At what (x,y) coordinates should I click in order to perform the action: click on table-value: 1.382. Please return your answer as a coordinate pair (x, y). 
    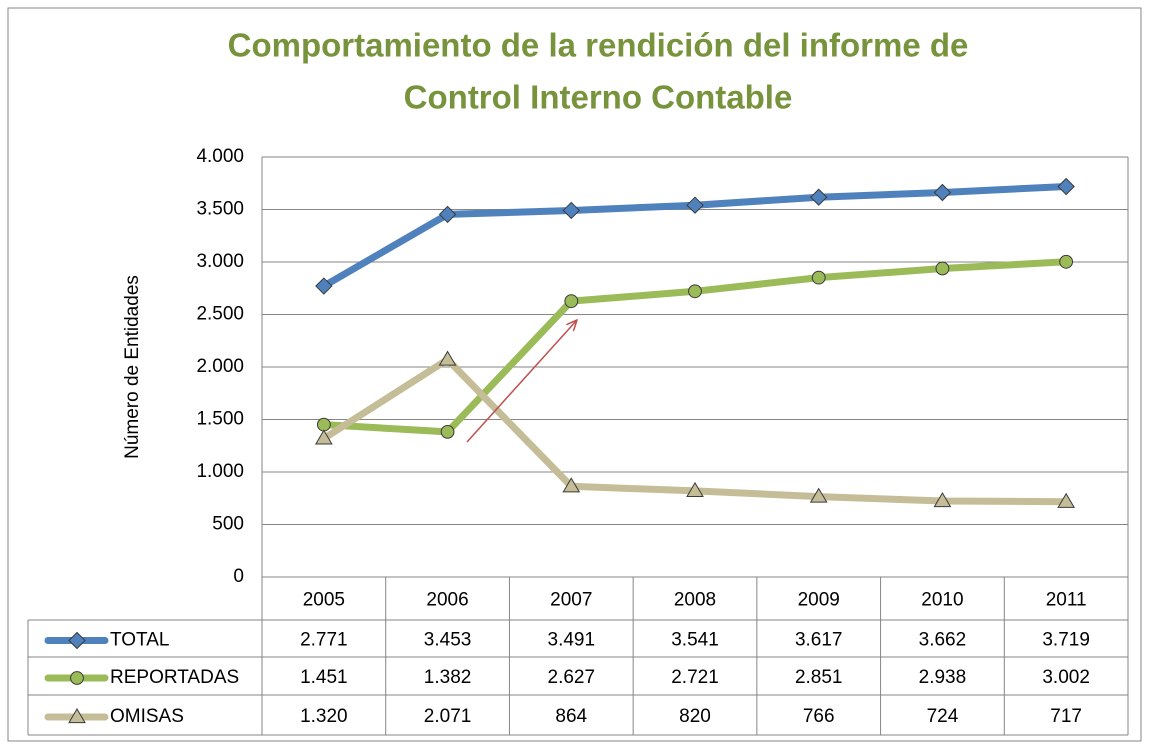
    Looking at the image, I should click on (448, 677).